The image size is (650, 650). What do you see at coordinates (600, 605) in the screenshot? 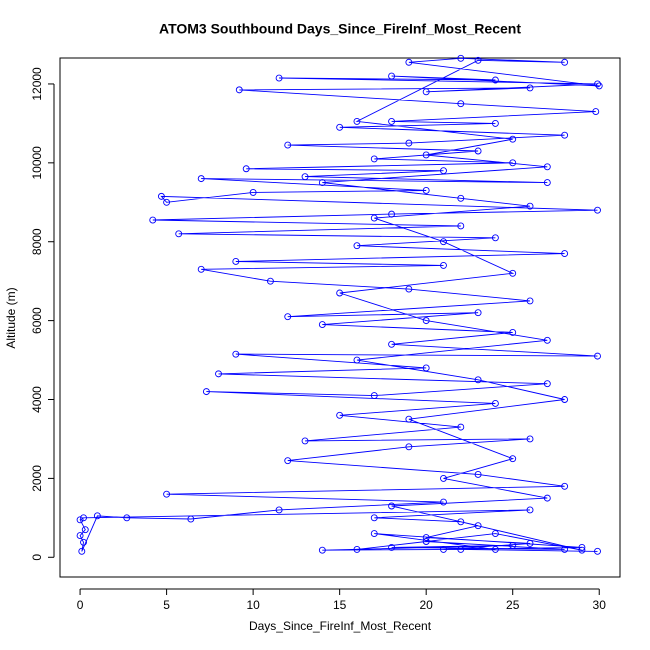
I see `x-tick-label: 30` at bounding box center [600, 605].